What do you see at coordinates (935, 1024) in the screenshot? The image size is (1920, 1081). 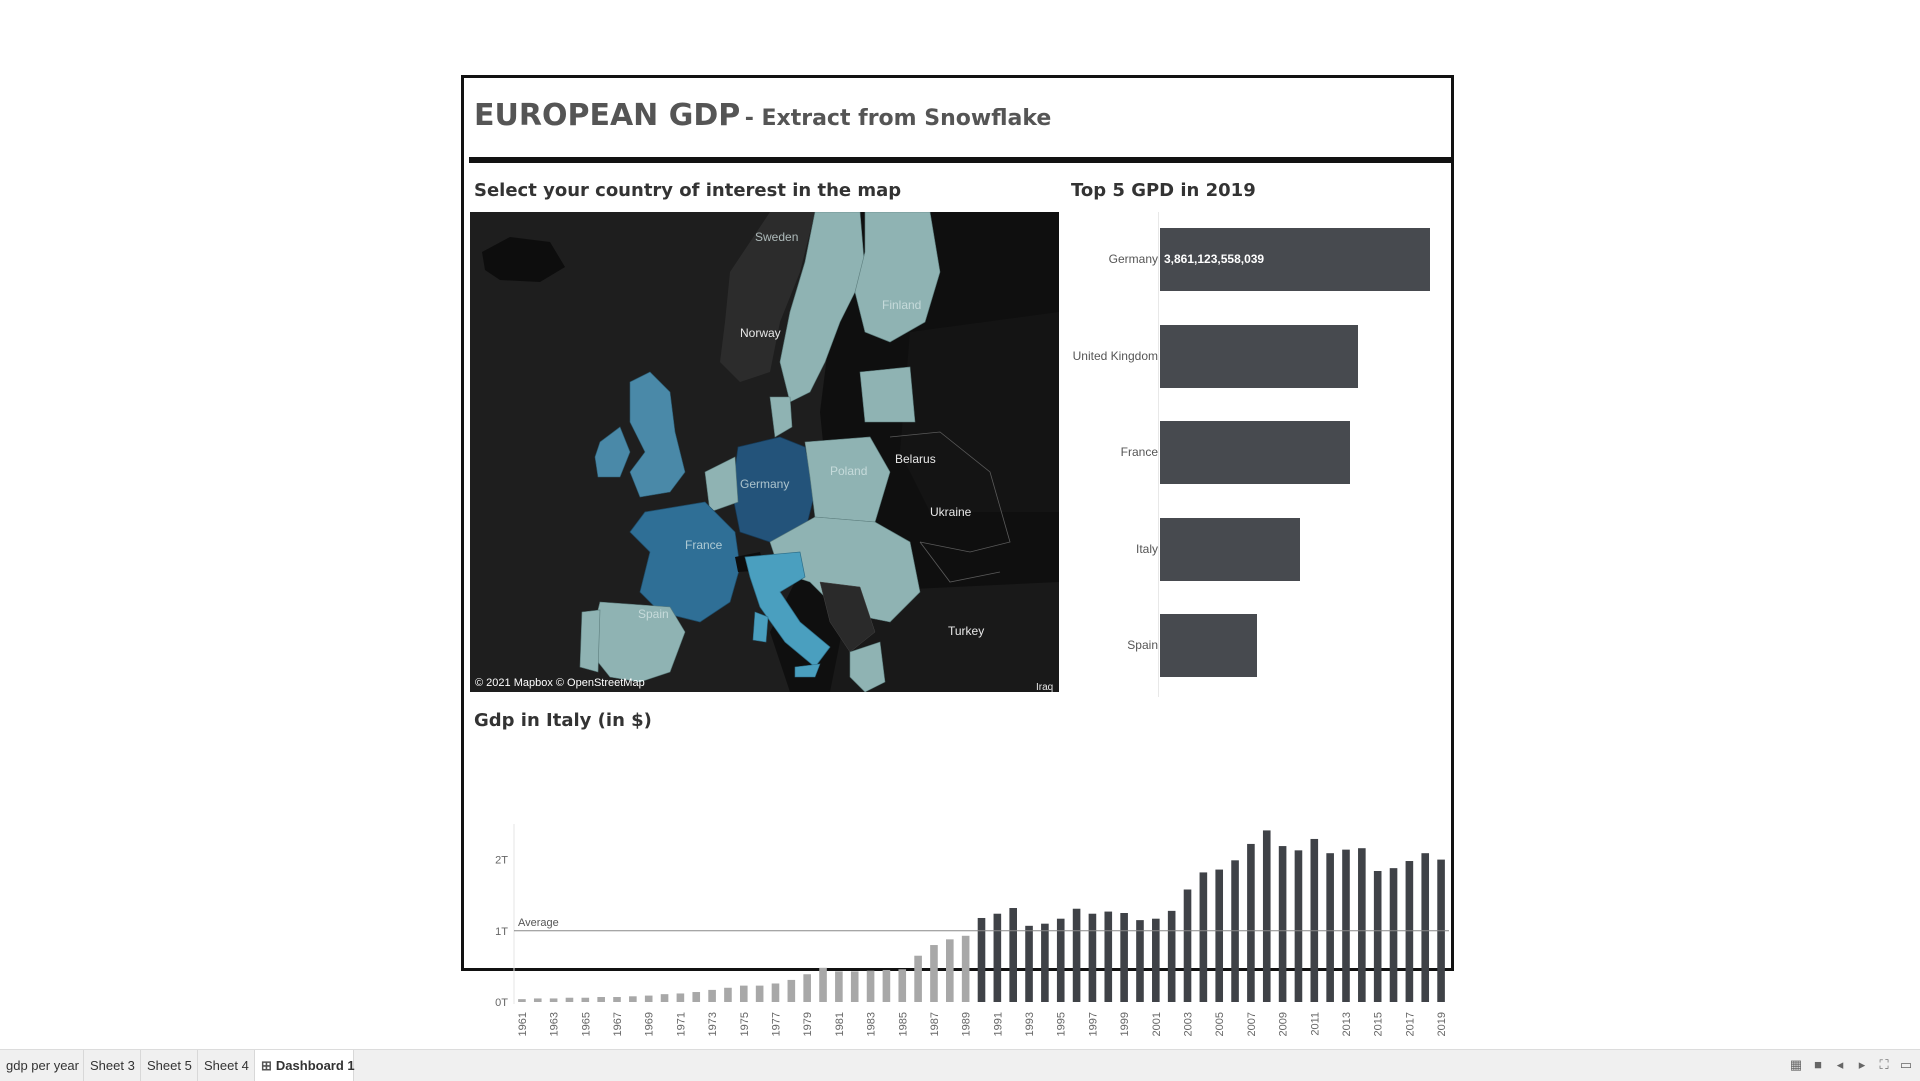 I see `x-tick-label: 1987` at bounding box center [935, 1024].